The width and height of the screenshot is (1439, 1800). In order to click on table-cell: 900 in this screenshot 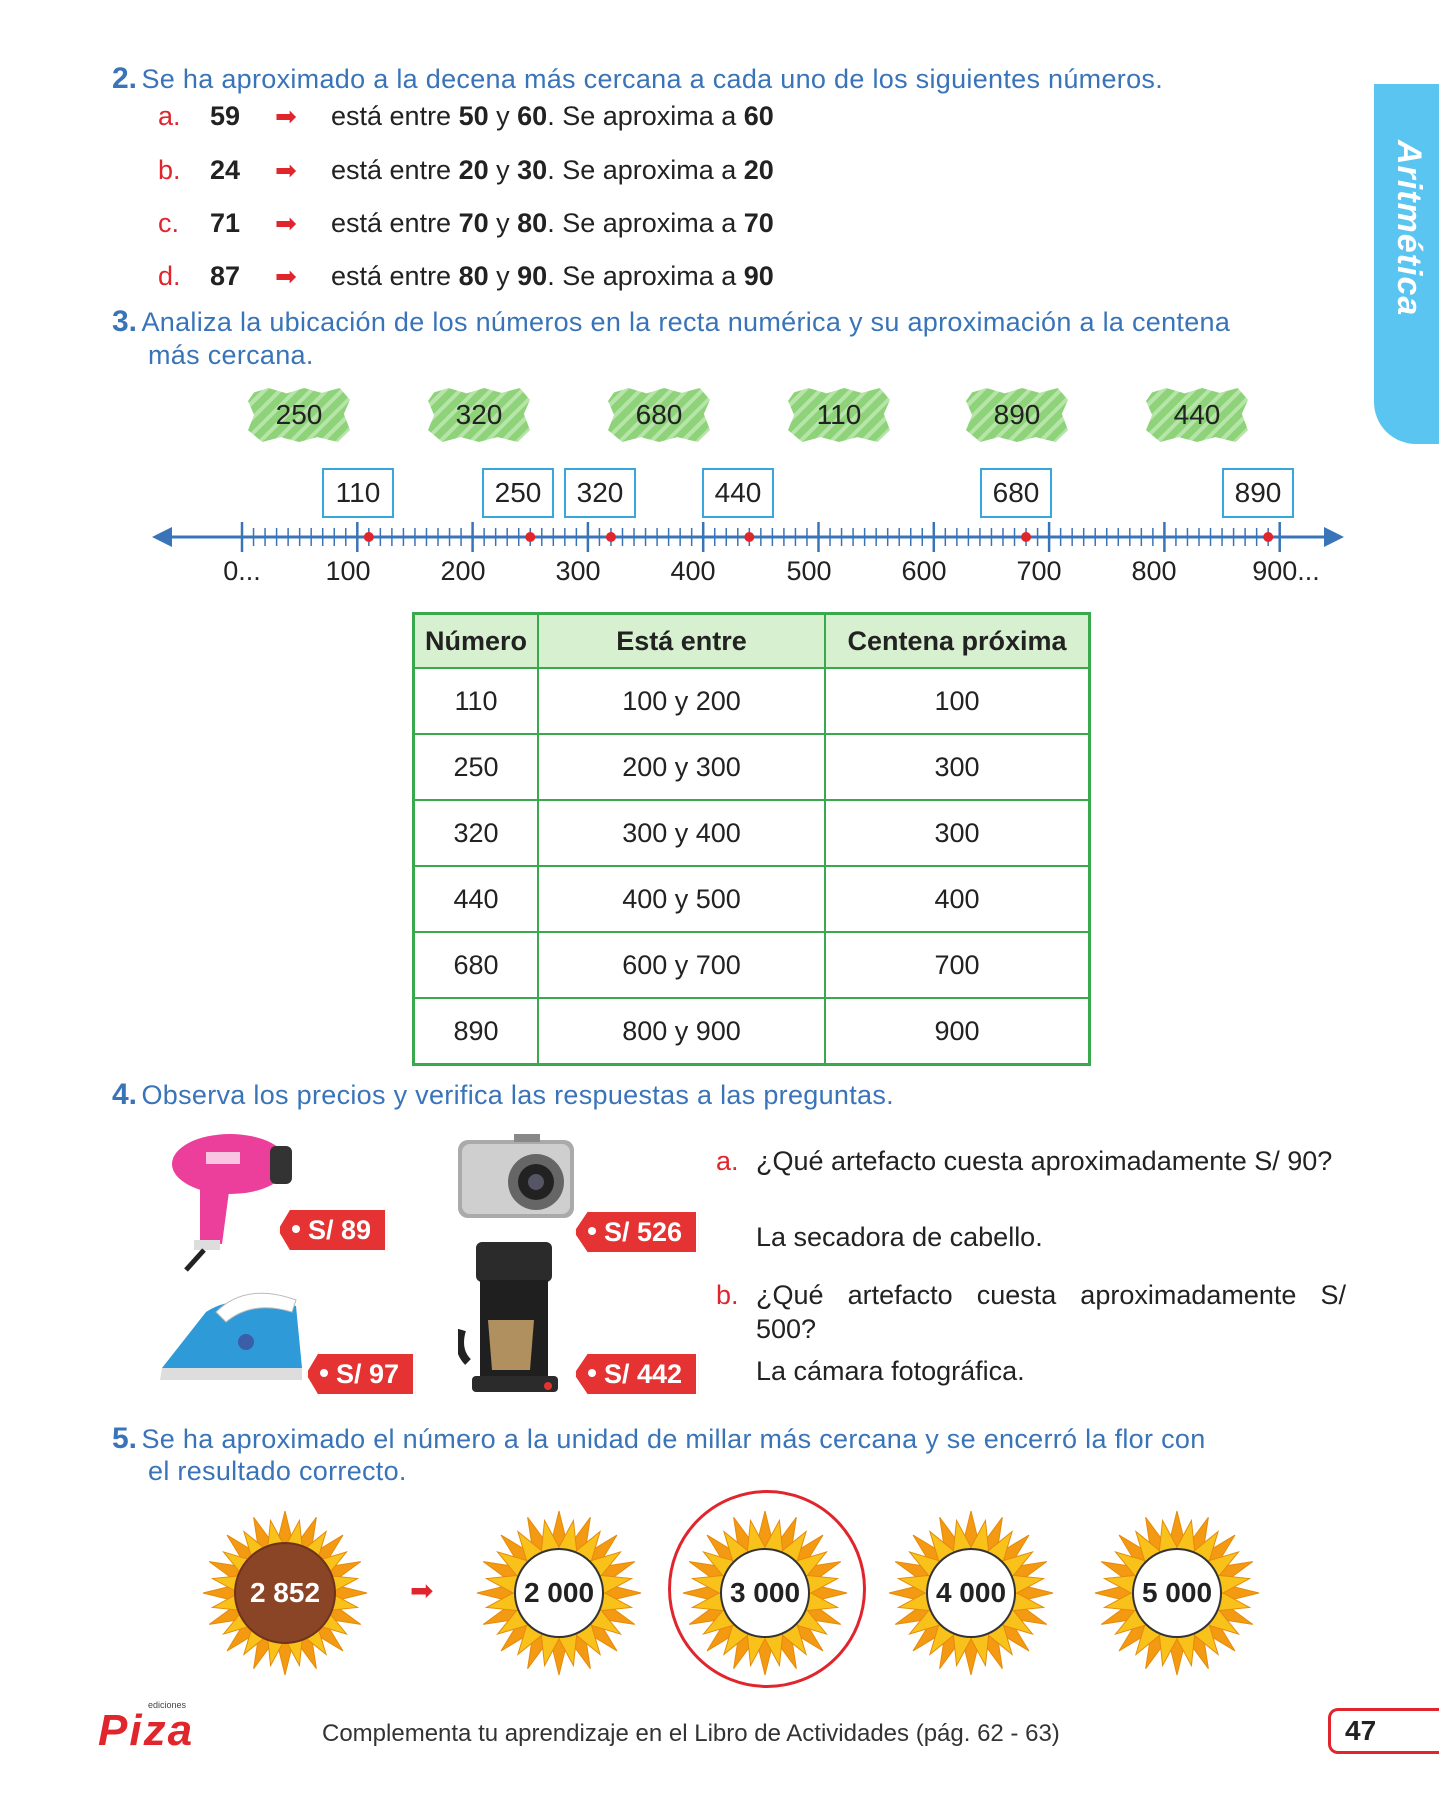, I will do `click(957, 1031)`.